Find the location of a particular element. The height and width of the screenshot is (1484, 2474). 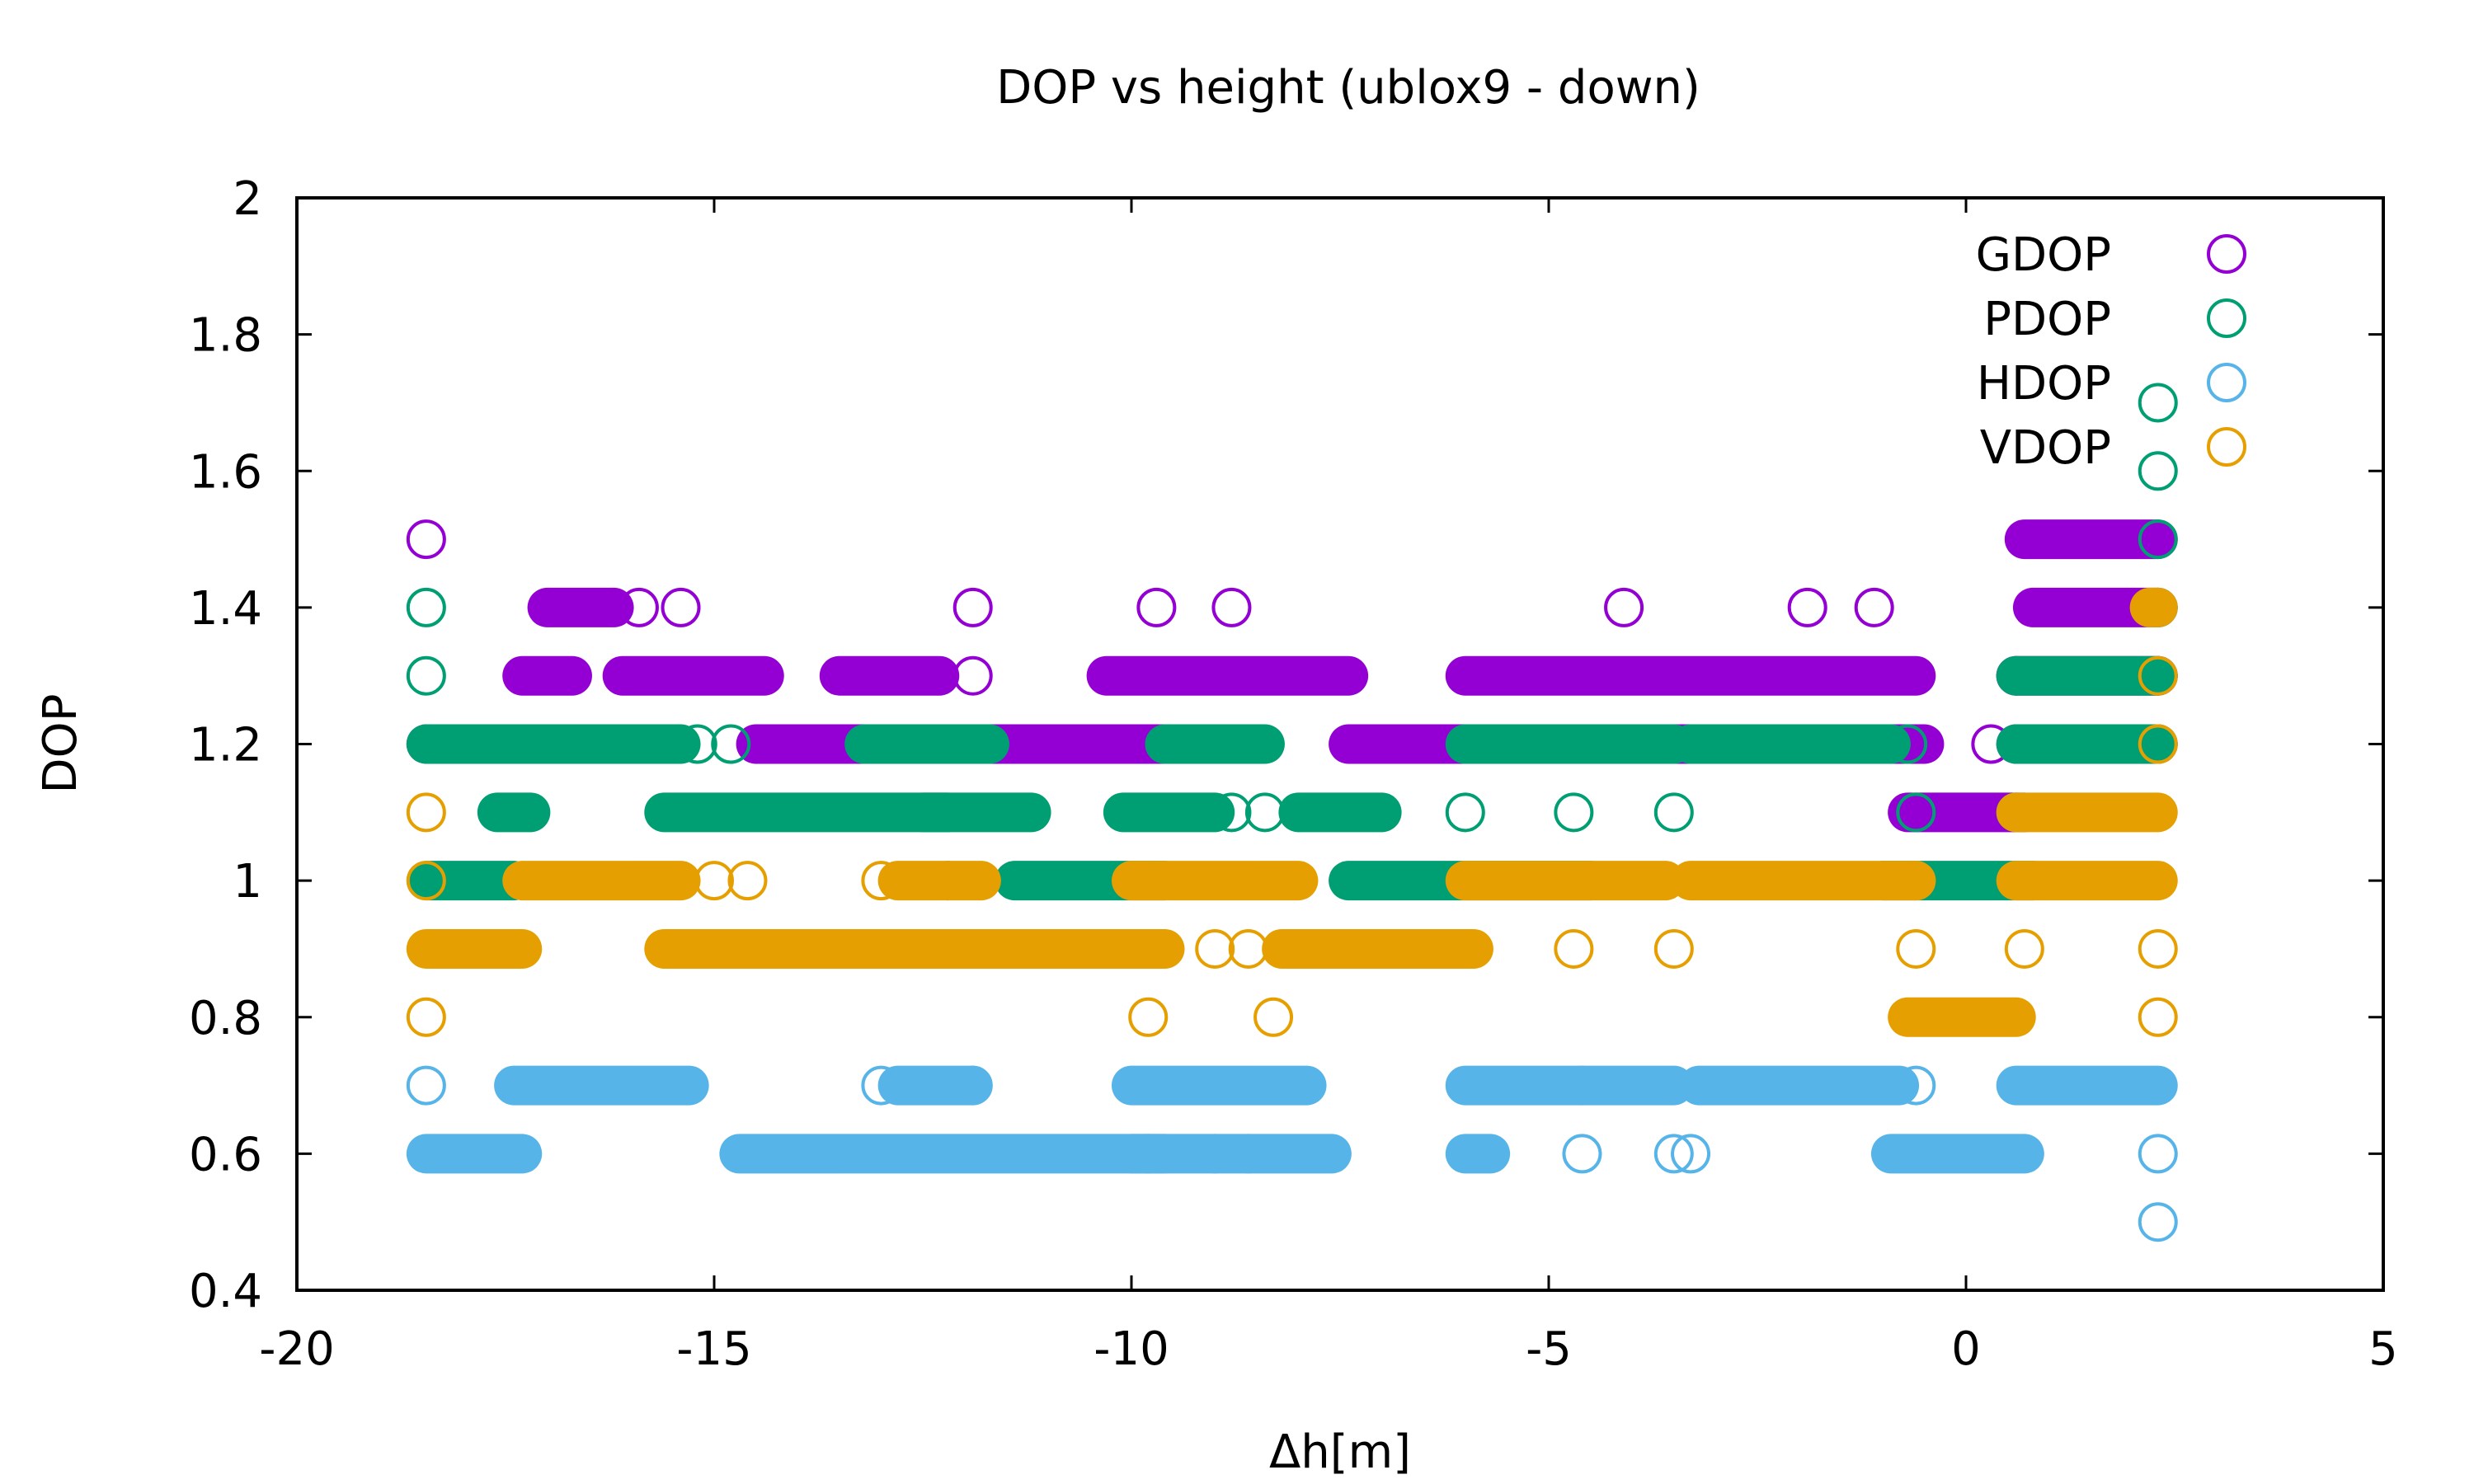

y-tick-label: 1.2 is located at coordinates (225, 746).